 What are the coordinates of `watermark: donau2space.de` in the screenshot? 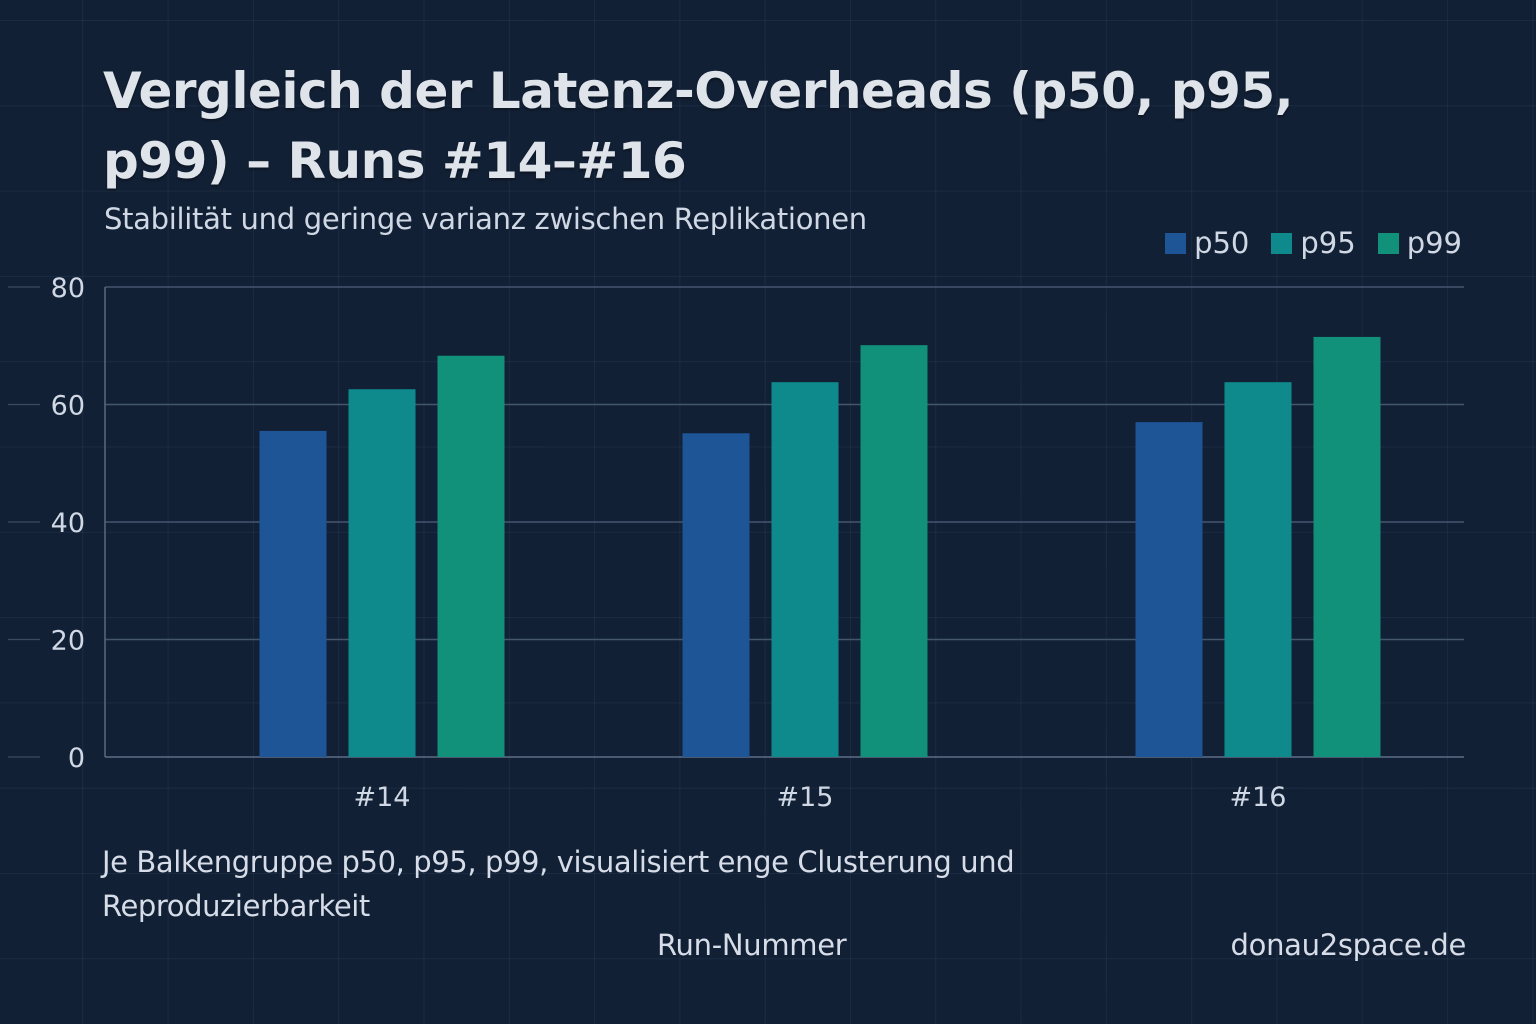 It's located at (1348, 945).